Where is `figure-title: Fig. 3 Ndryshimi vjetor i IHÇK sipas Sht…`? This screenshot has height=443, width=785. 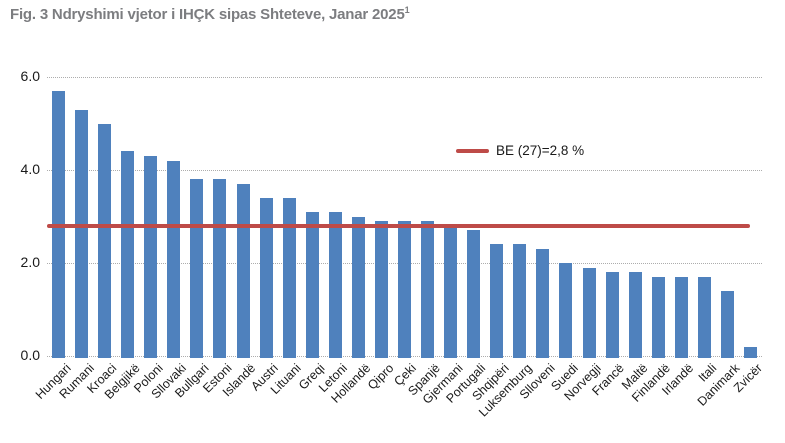 figure-title: Fig. 3 Ndryshimi vjetor i IHÇK sipas Sht… is located at coordinates (210, 14).